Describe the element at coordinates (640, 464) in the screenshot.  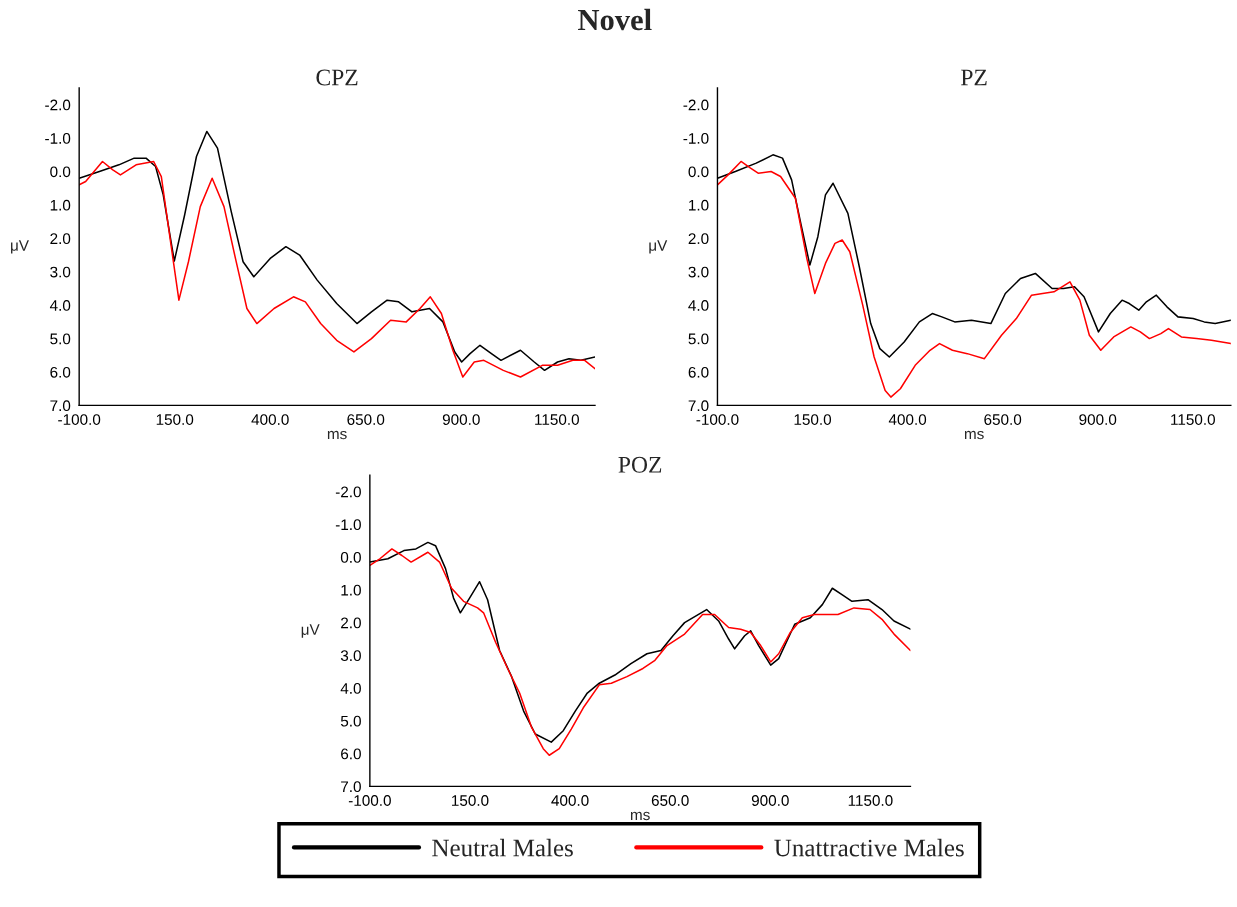
I see `chart-title: POZ` at that location.